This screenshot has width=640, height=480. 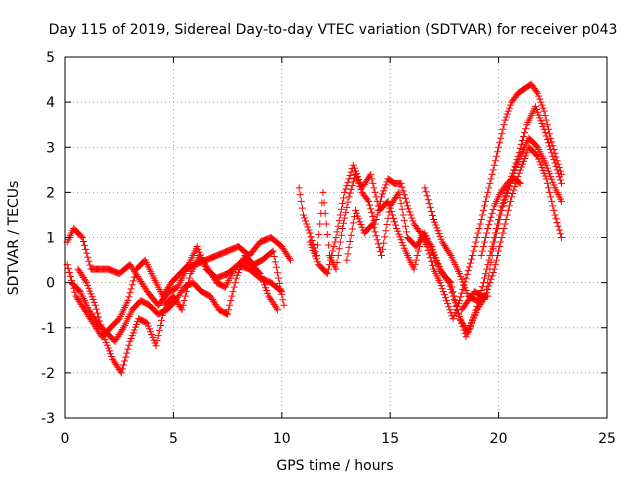 What do you see at coordinates (173, 439) in the screenshot?
I see `x-tick-label: 5` at bounding box center [173, 439].